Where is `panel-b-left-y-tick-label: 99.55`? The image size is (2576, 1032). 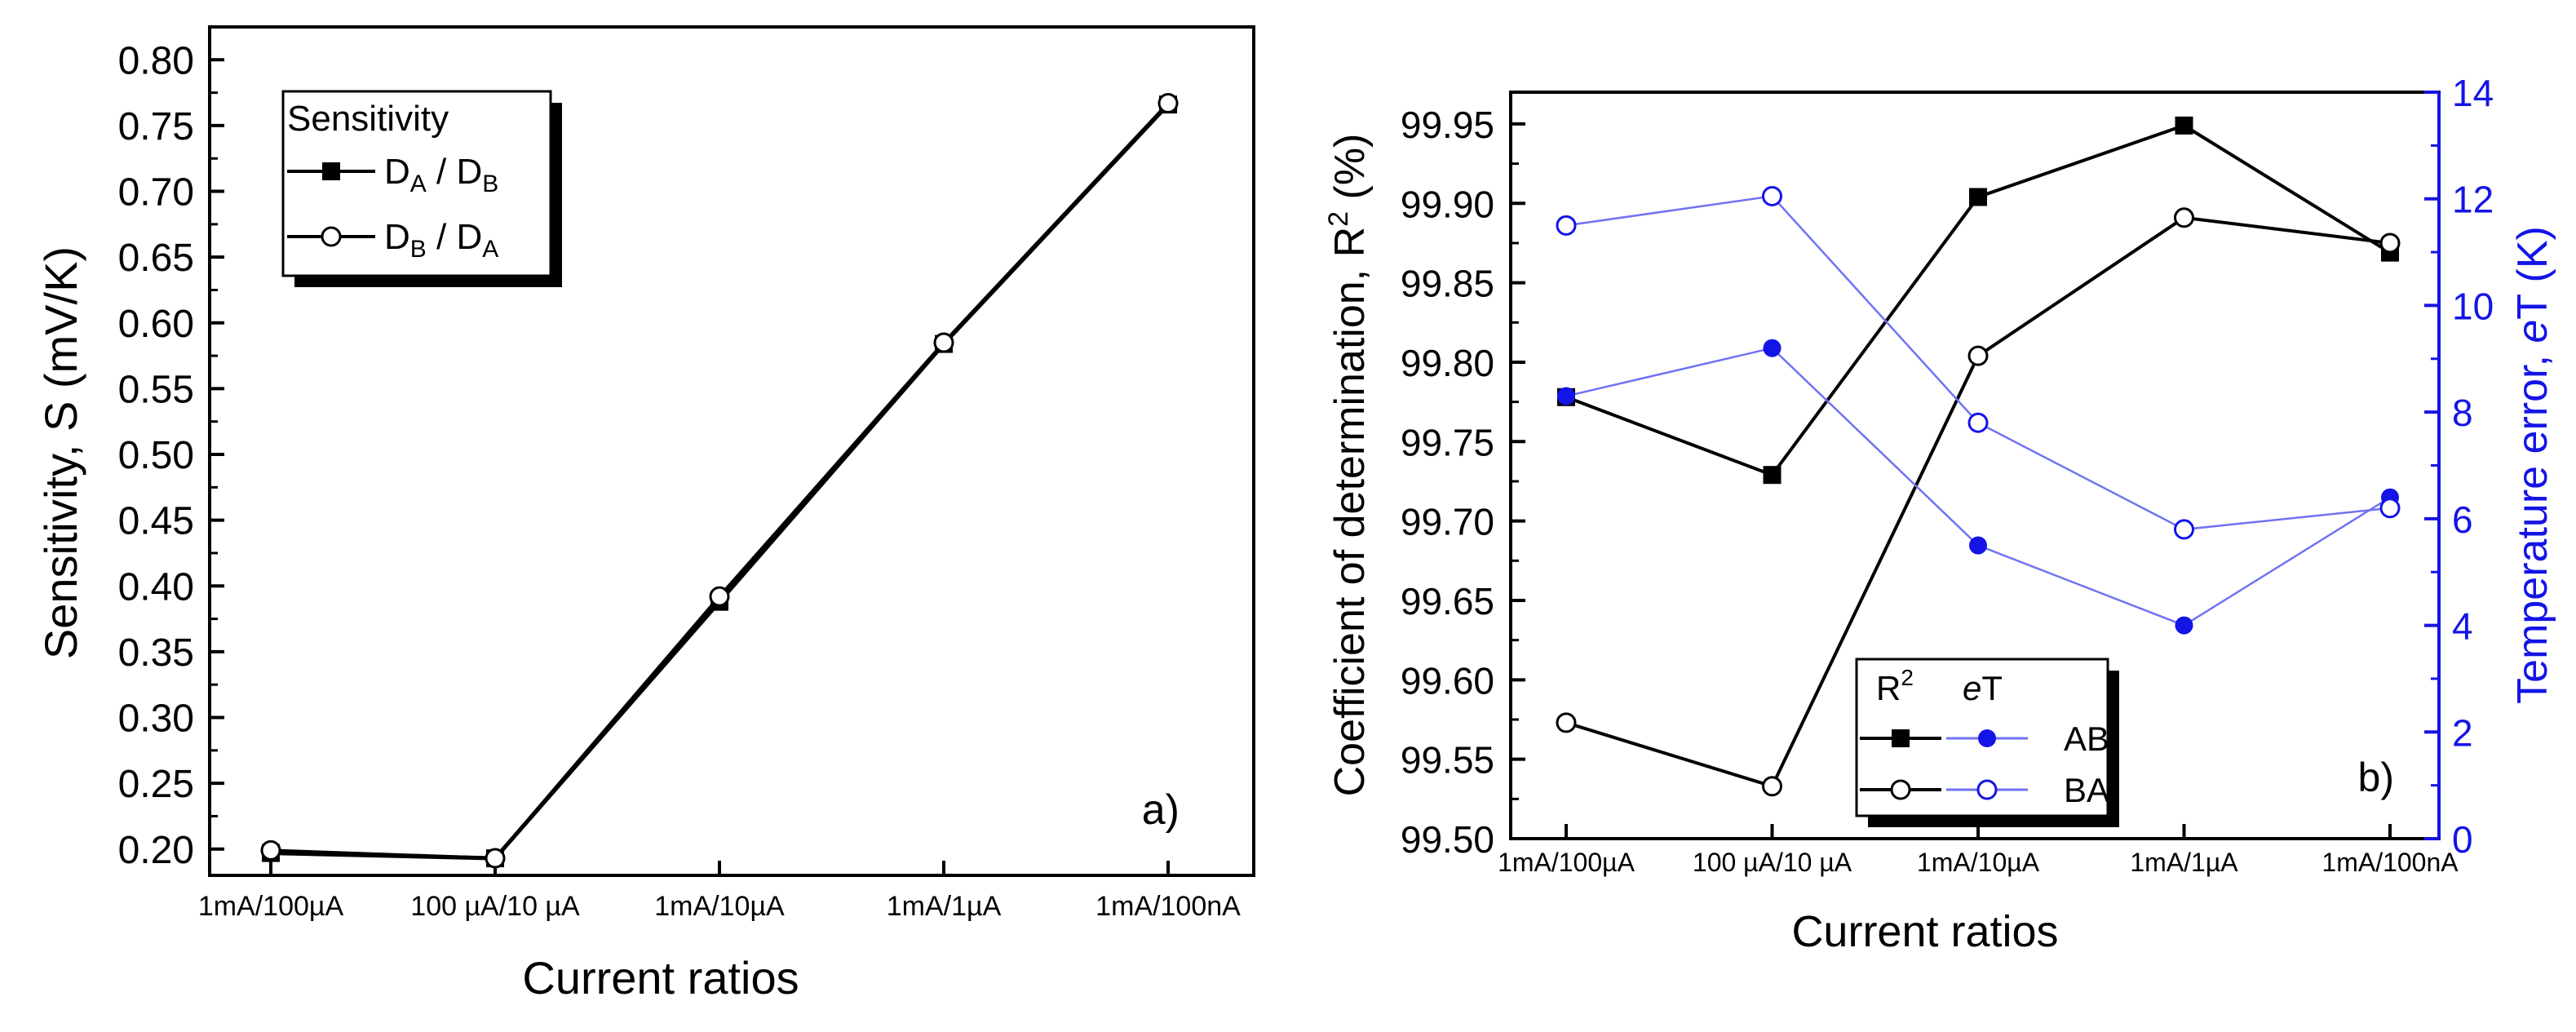
panel-b-left-y-tick-label: 99.55 is located at coordinates (1447, 760).